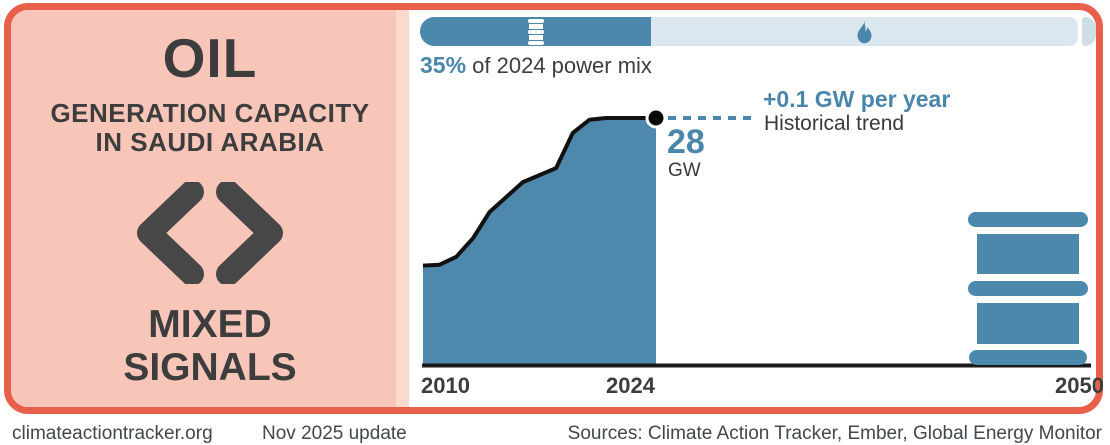 The image size is (1110, 445). What do you see at coordinates (686, 142) in the screenshot?
I see `end-value: 28` at bounding box center [686, 142].